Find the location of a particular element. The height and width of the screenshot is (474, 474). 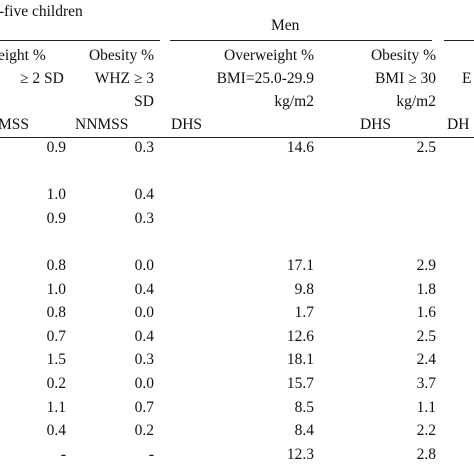

table-cell-col3: 8.5 is located at coordinates (304, 407).